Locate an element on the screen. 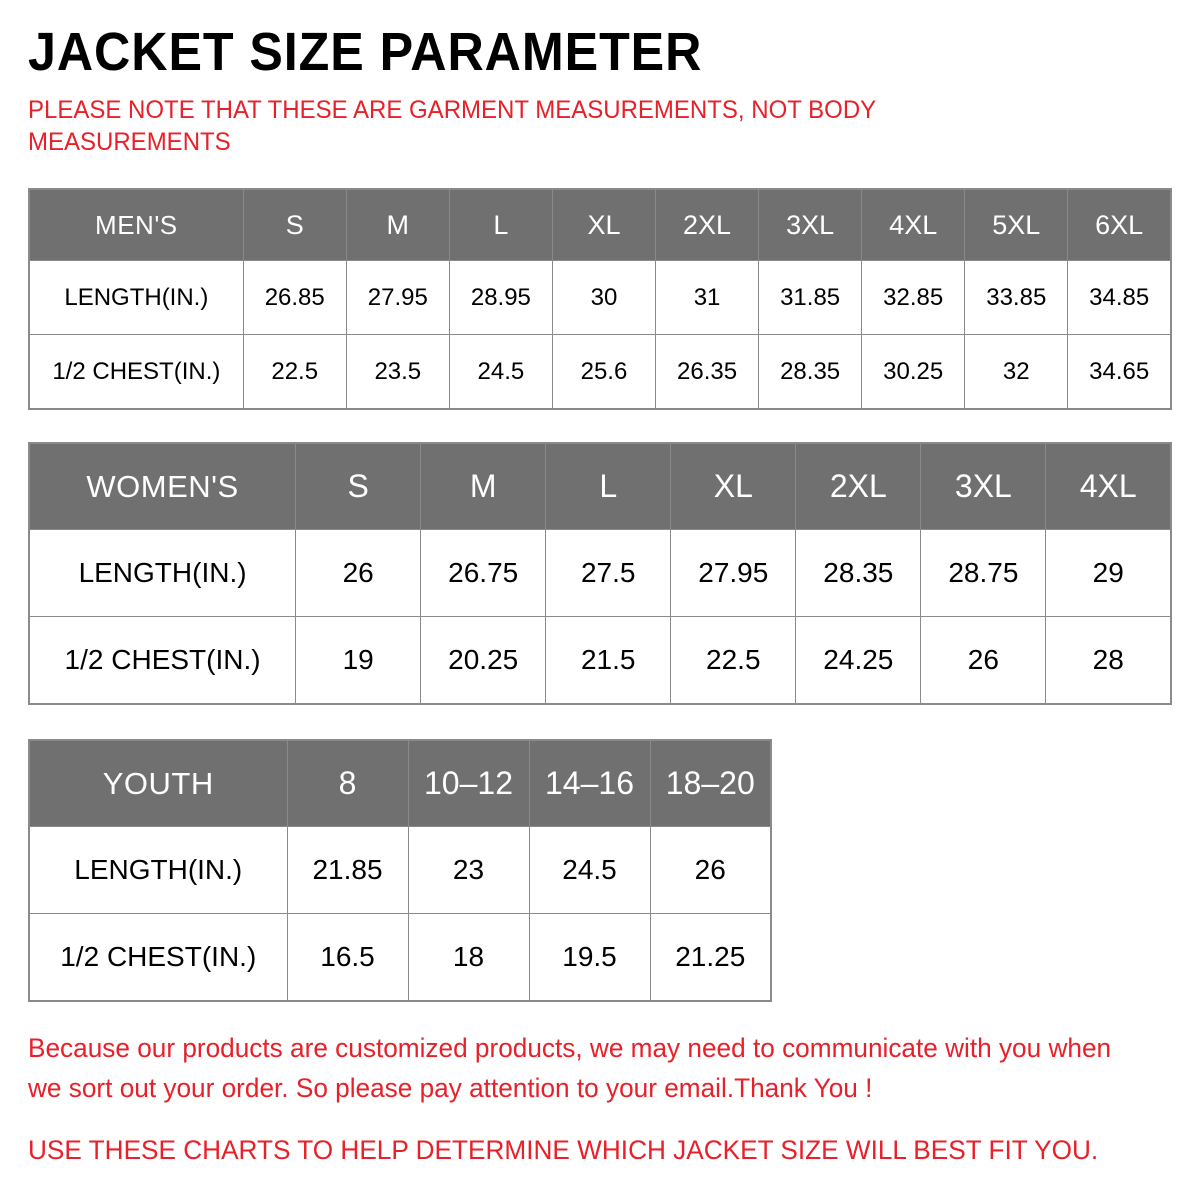 The height and width of the screenshot is (1200, 1200). mens-measure-value: 23.5 is located at coordinates (397, 372).